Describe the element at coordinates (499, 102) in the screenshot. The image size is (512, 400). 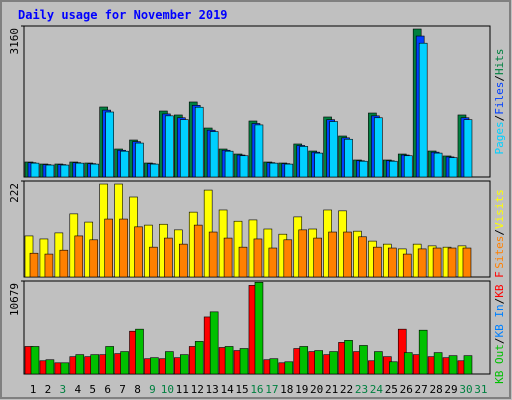
I see `legend: Pages/Files/Hits` at that location.